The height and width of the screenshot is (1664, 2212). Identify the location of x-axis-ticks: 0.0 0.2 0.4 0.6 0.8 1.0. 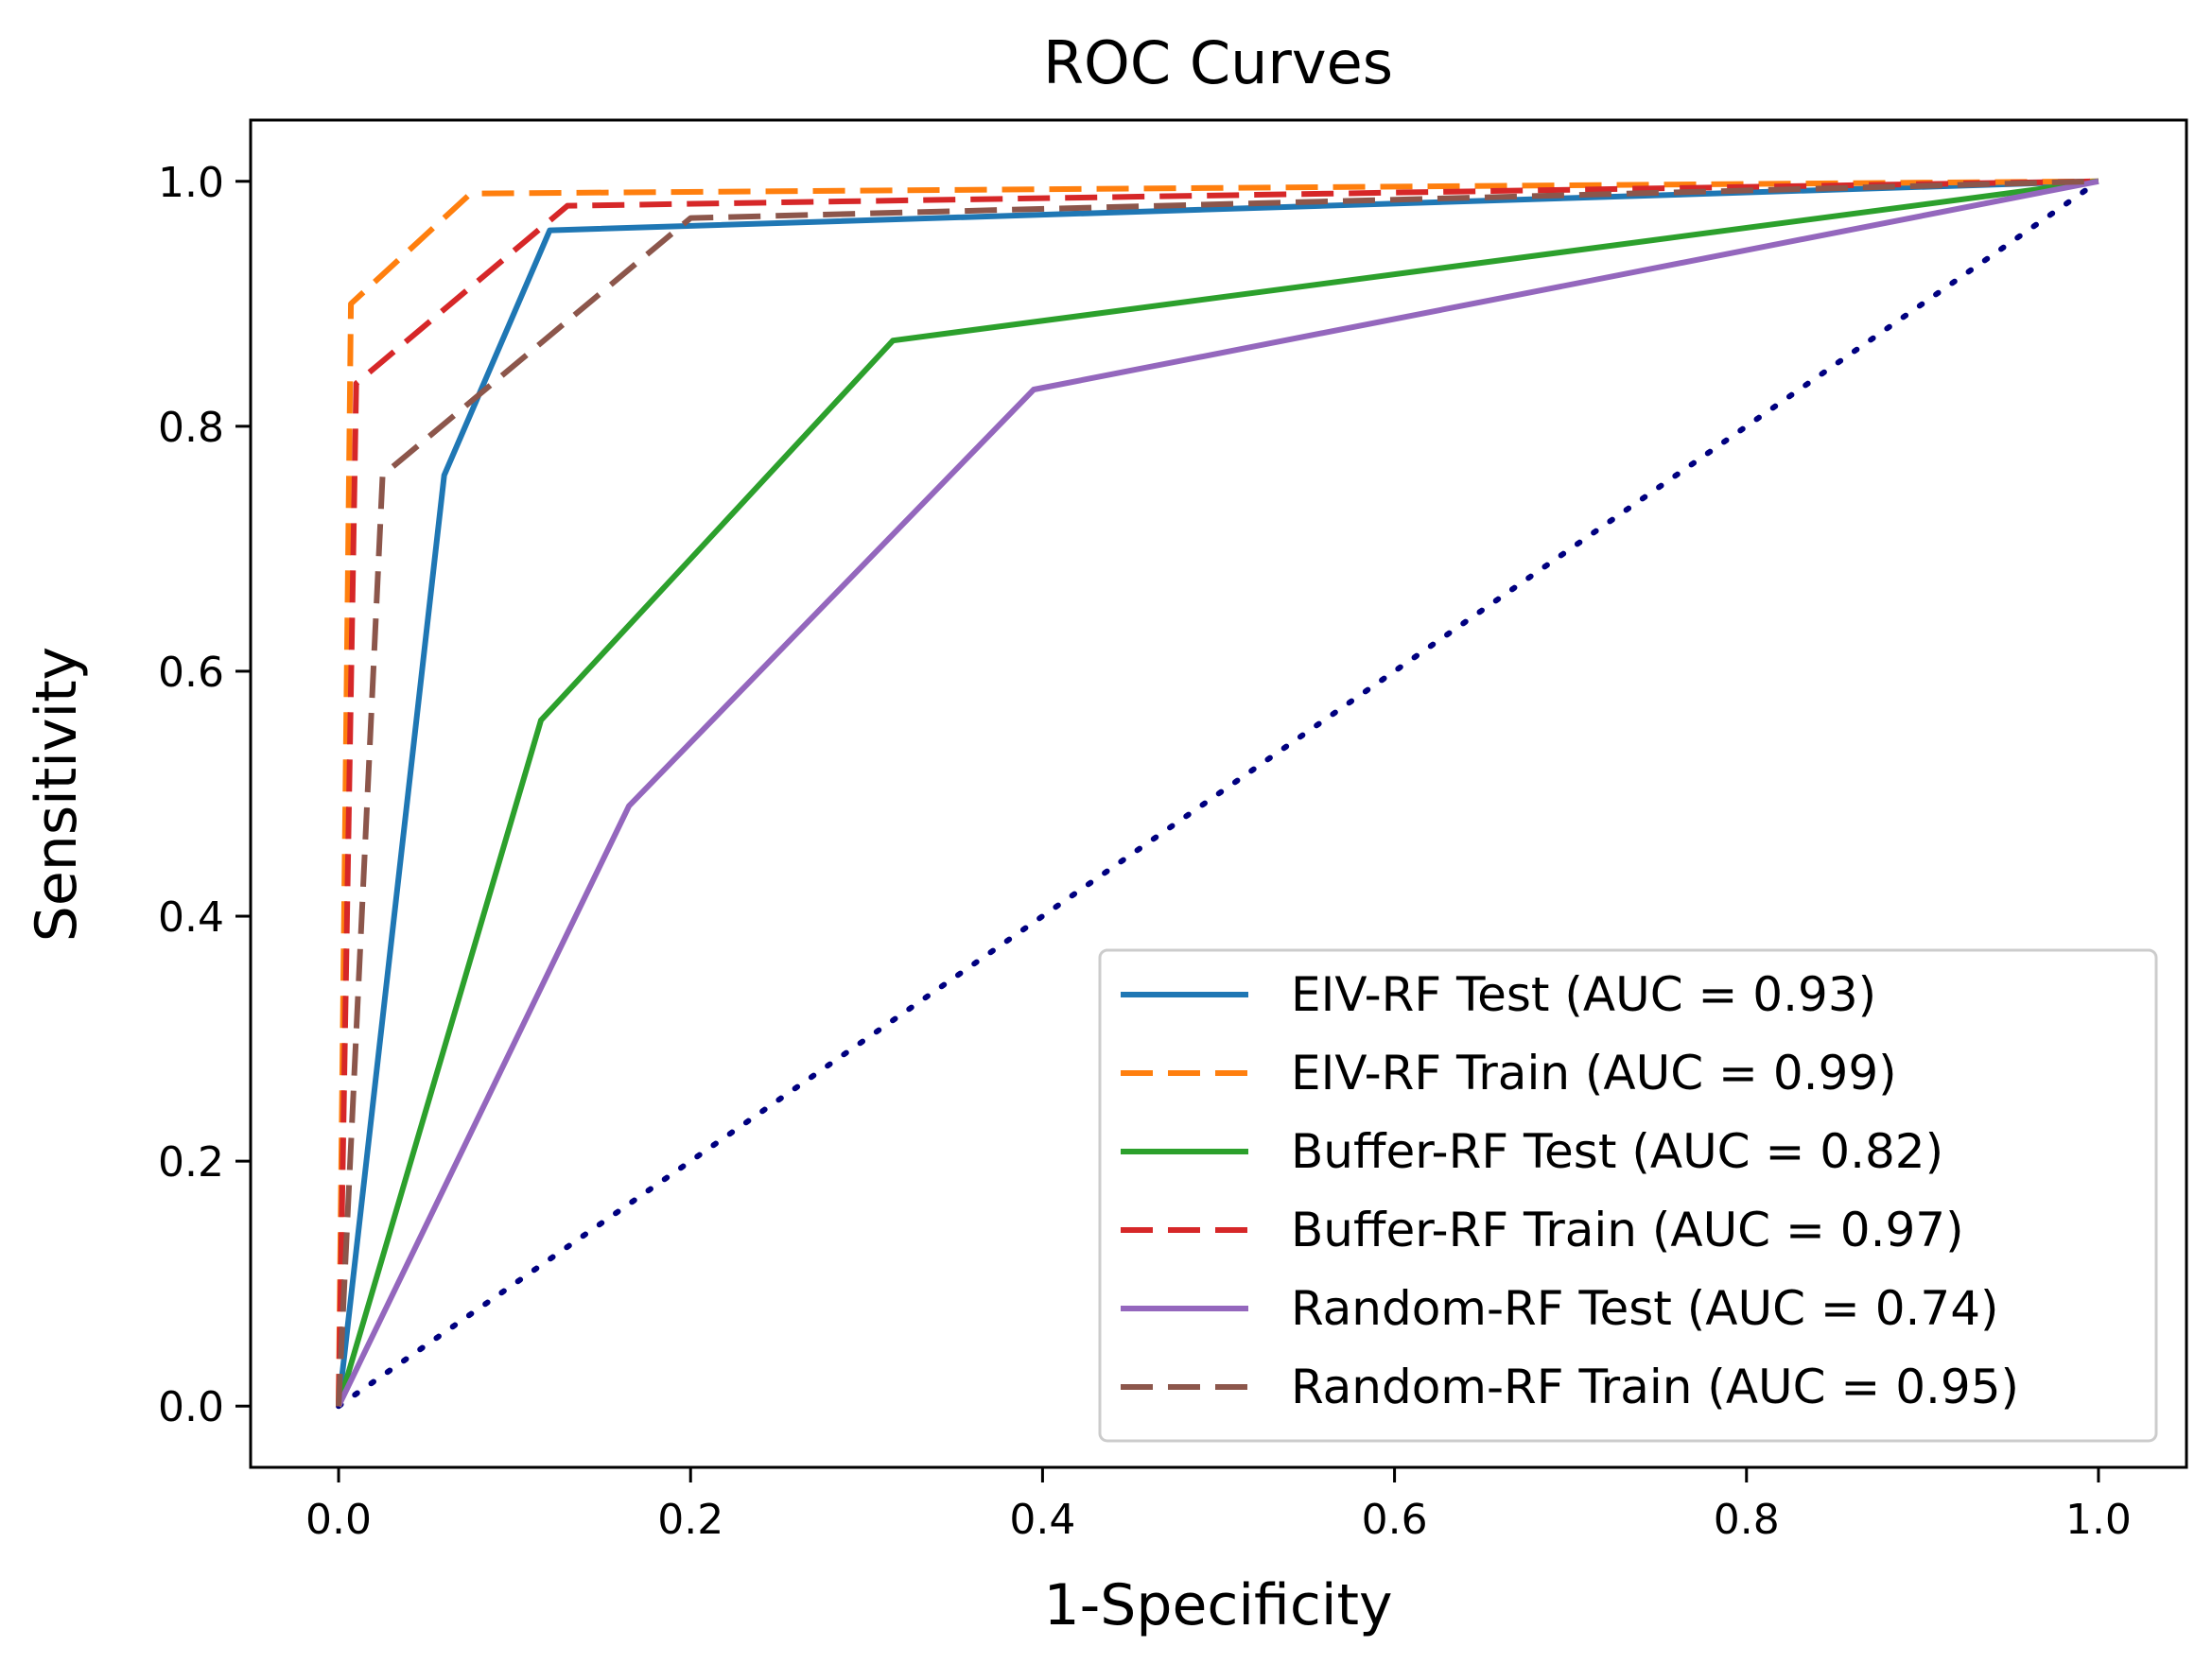
(1218, 1505).